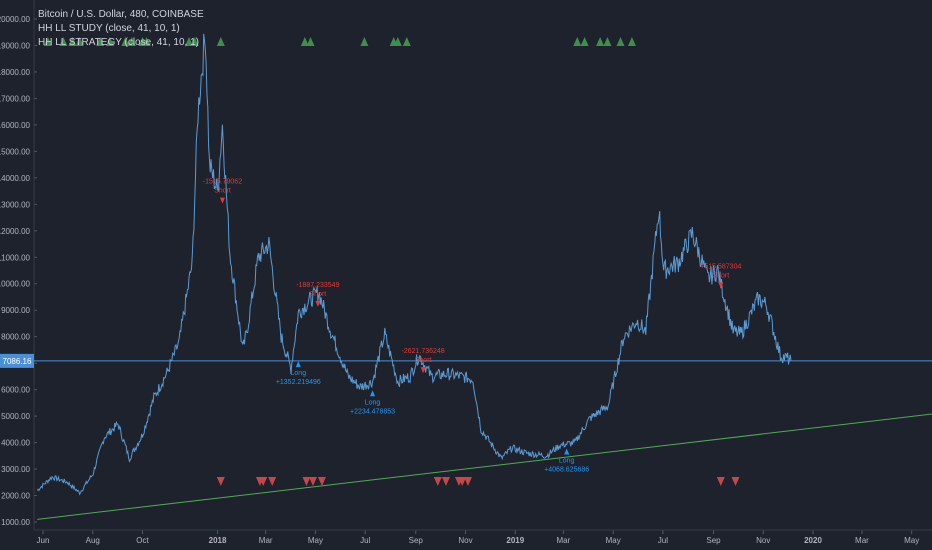 This screenshot has height=550, width=932. What do you see at coordinates (15, 522) in the screenshot?
I see `y-tick-label: 1000.00` at bounding box center [15, 522].